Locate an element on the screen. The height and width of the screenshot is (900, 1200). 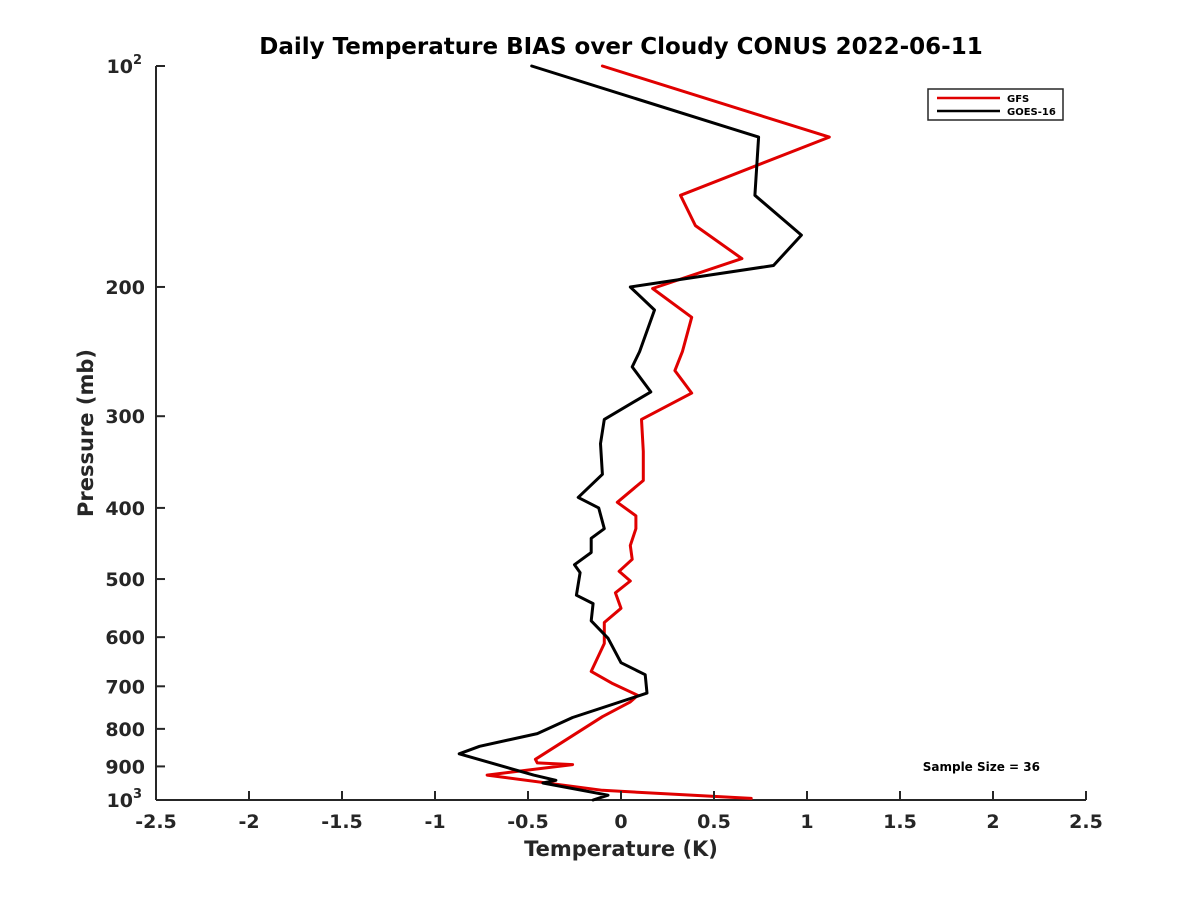
legend-items: GFS GOES-16 is located at coordinates (996, 106).